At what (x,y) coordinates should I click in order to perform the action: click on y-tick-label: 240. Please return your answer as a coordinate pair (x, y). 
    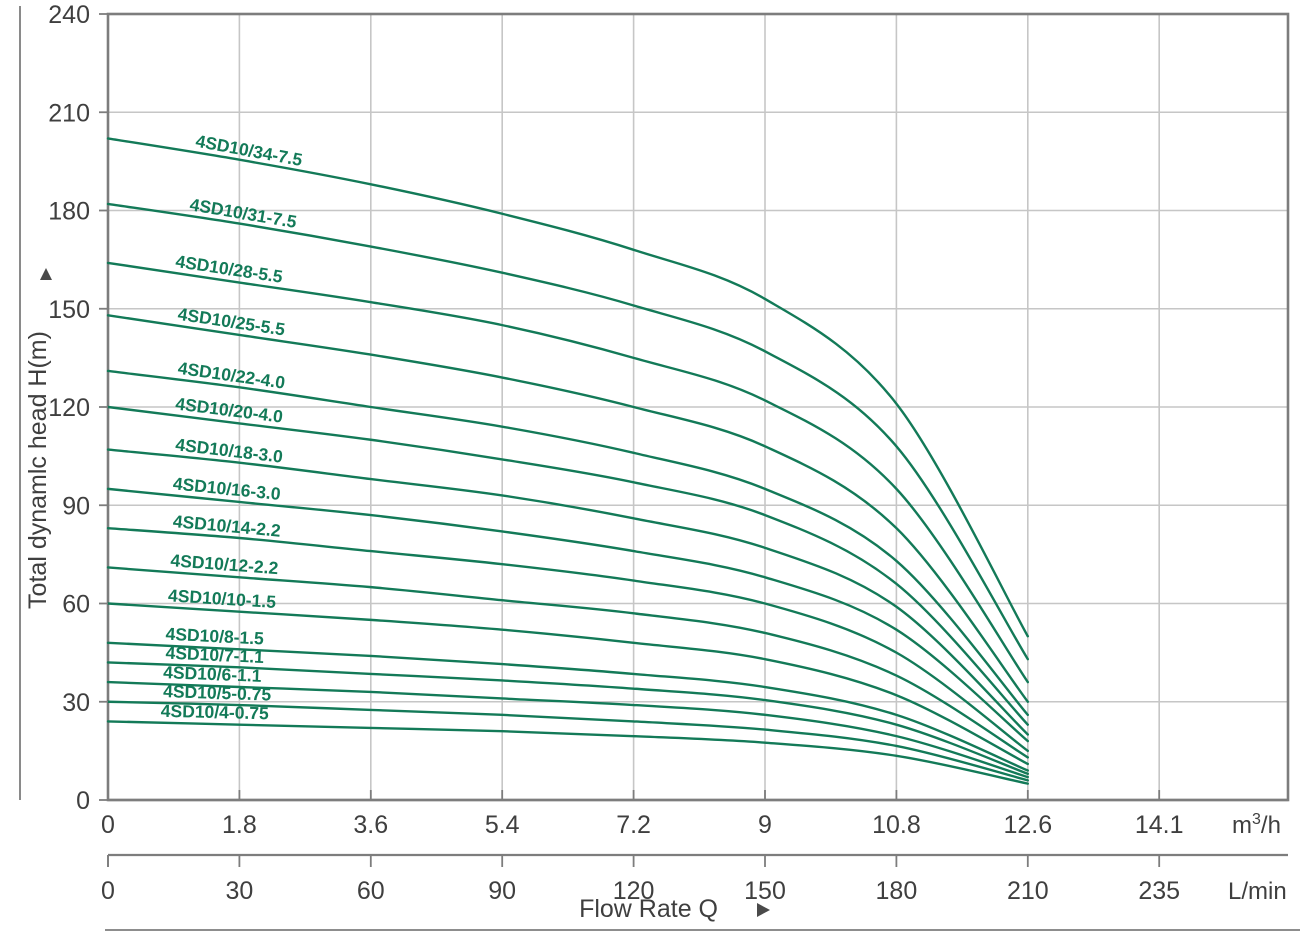
    Looking at the image, I should click on (69, 15).